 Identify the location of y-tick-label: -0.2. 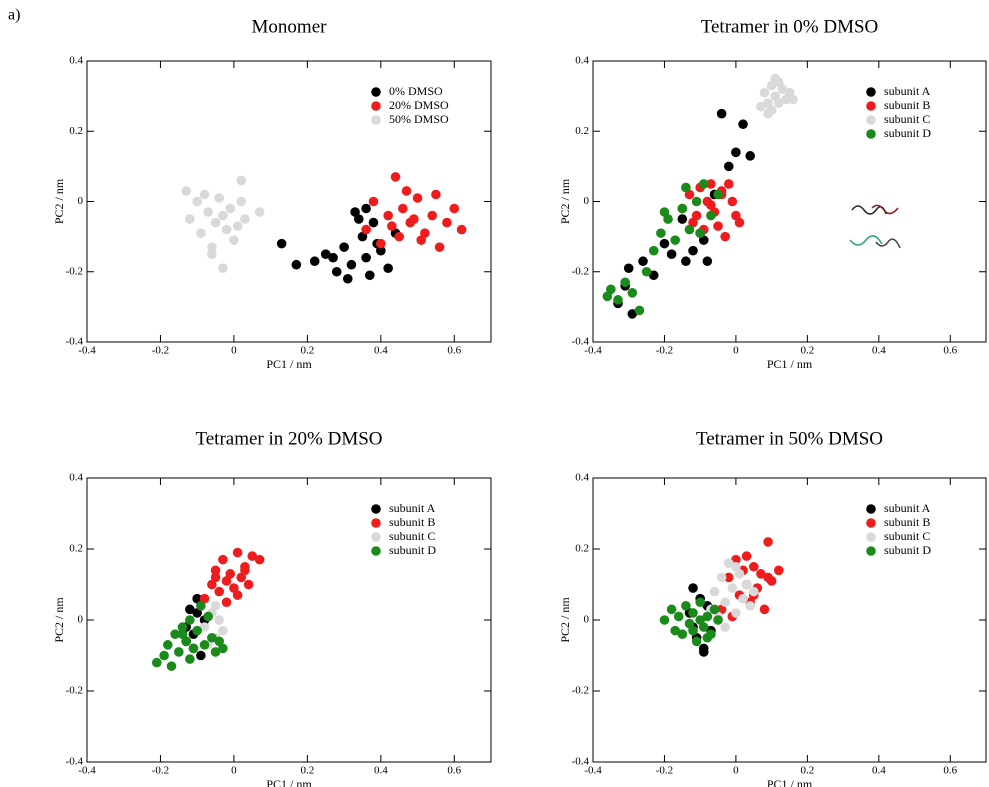
(580, 691).